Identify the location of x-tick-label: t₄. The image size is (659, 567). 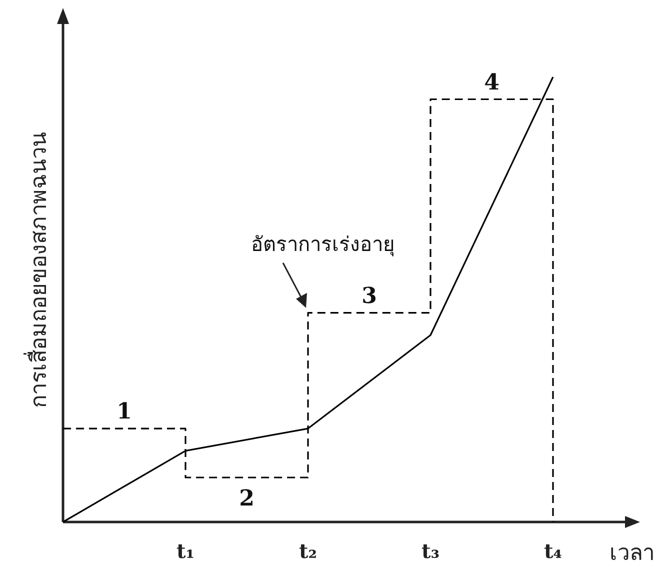
(553, 551).